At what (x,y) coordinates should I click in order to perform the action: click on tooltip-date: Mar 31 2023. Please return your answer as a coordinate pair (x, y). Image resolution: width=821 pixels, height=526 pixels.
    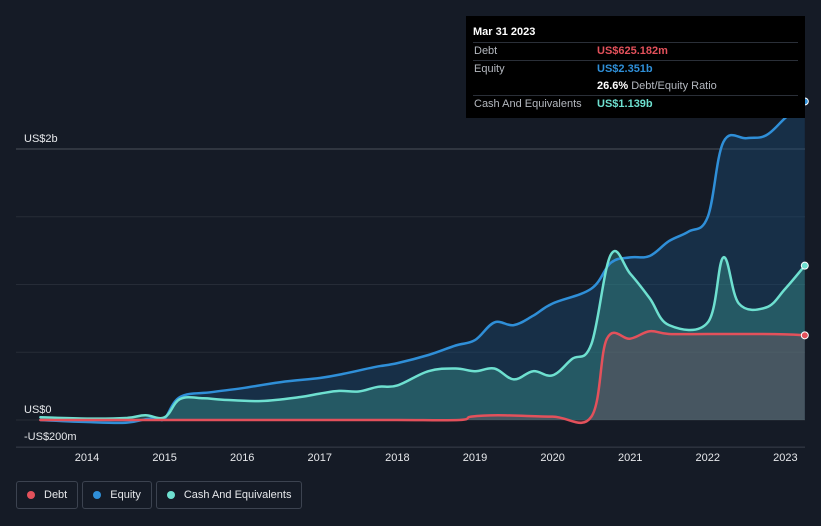
    Looking at the image, I should click on (504, 32).